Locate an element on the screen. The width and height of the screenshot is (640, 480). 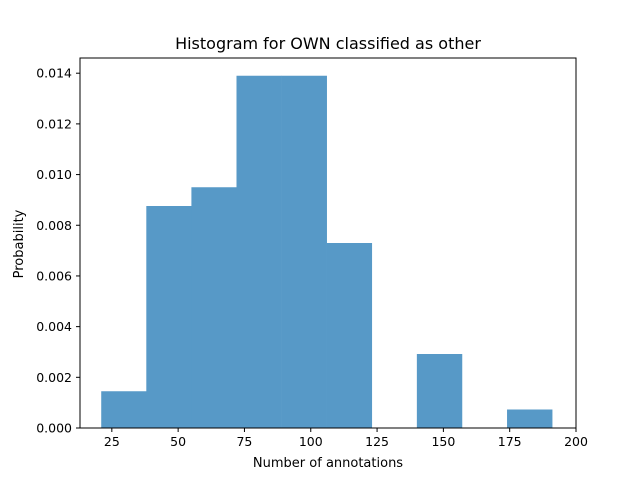
x-tick-label-1: 50 is located at coordinates (178, 441).